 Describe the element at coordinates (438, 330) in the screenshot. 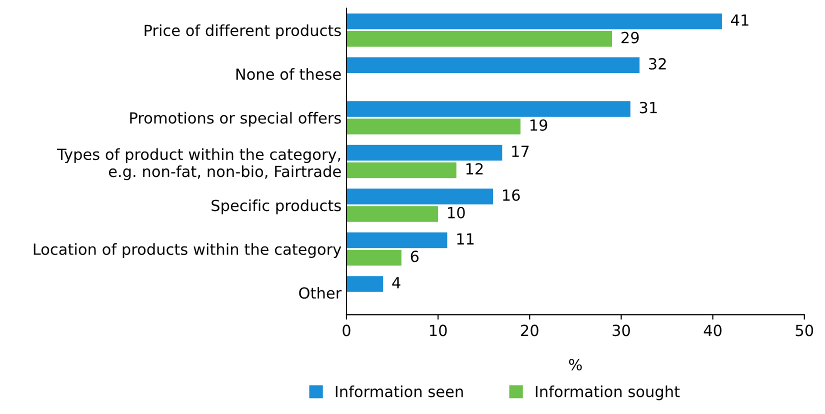

I see `x-tick-label: 10` at that location.